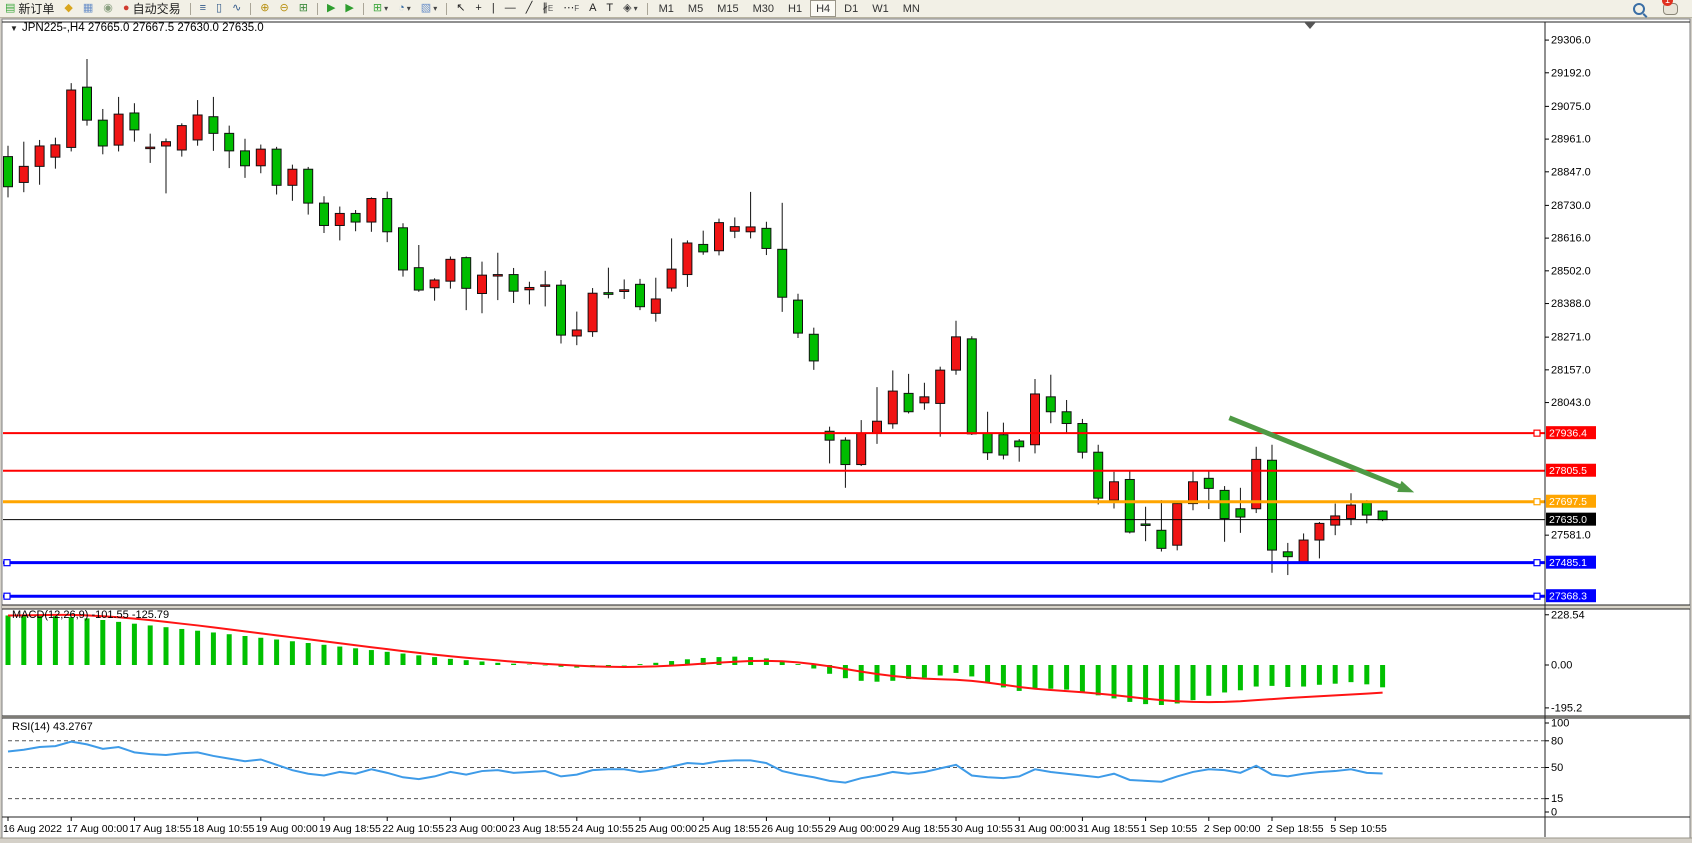 This screenshot has height=843, width=1692. I want to click on price-tick-label: 28502.0, so click(1571, 271).